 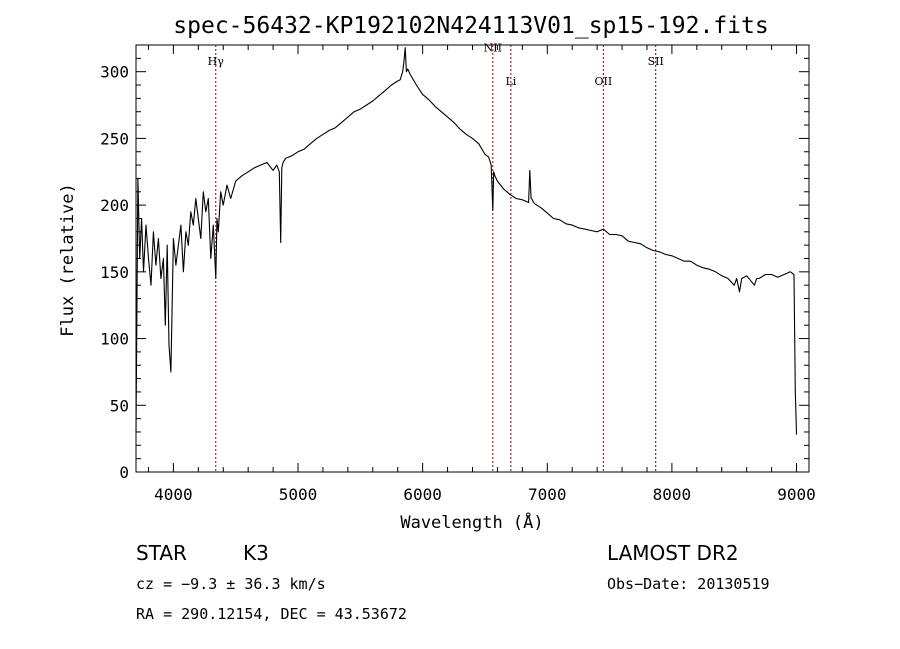 What do you see at coordinates (256, 553) in the screenshot?
I see `spectral-subclass: K3` at bounding box center [256, 553].